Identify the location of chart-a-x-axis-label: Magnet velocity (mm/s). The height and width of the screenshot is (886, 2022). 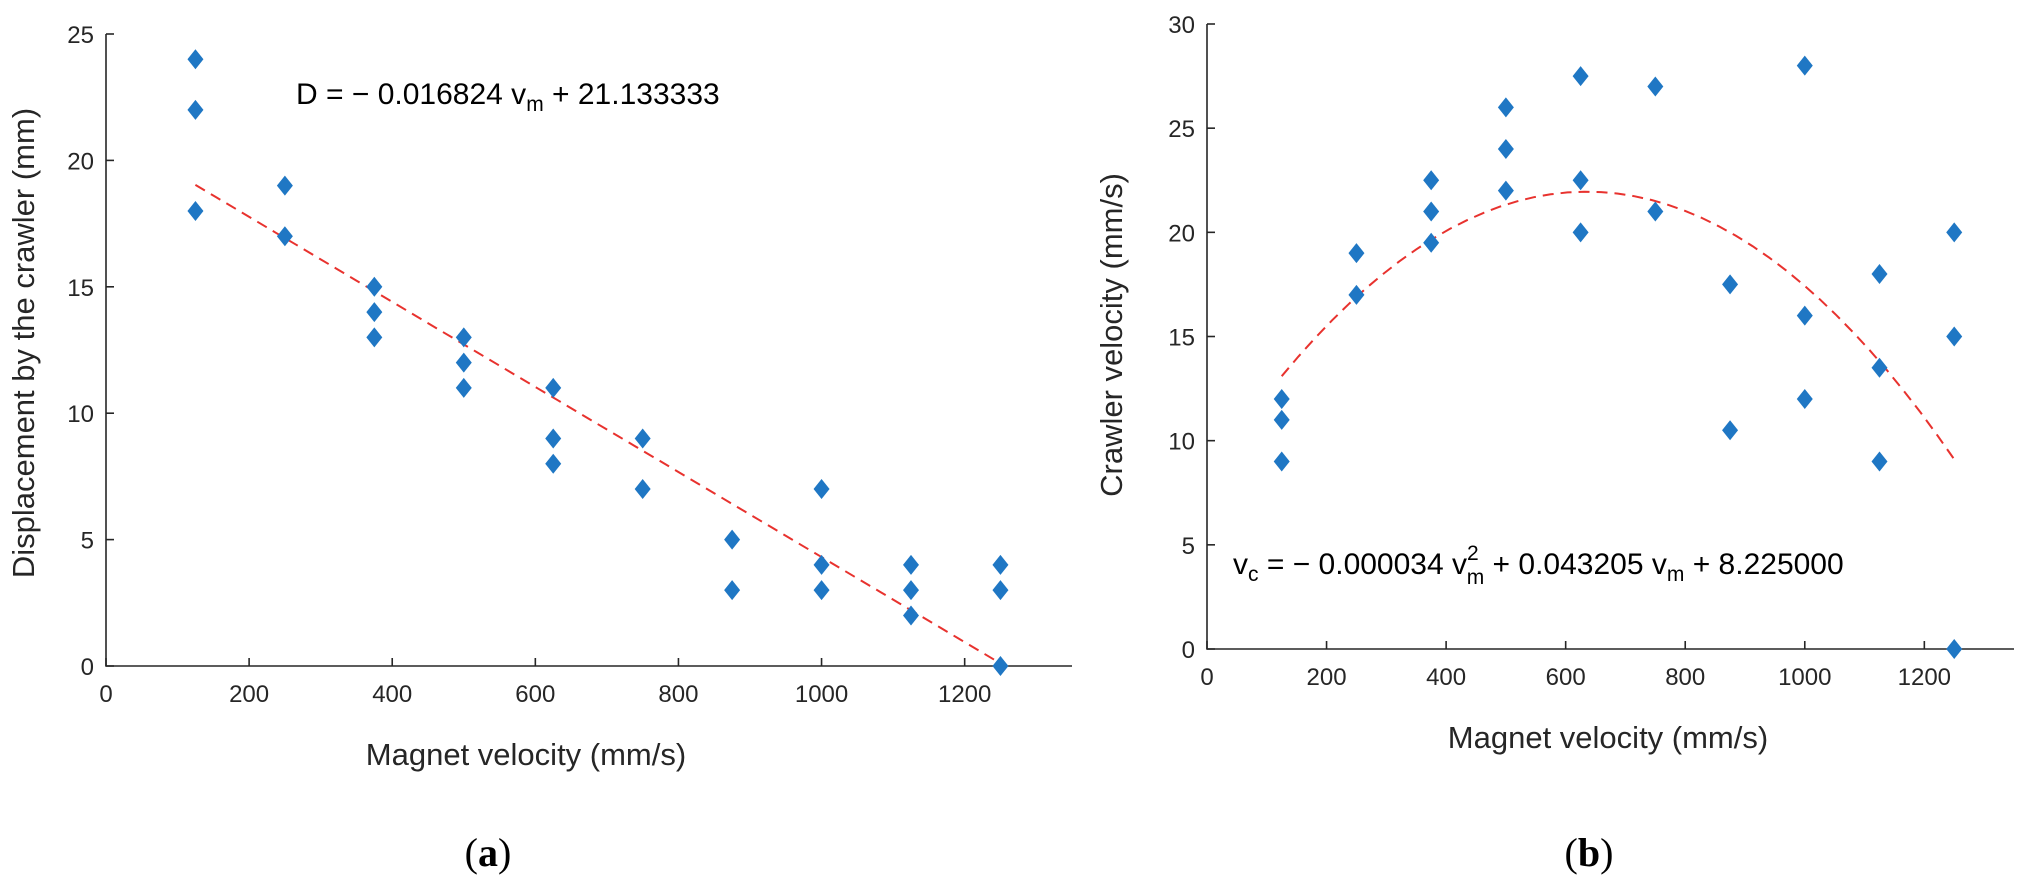
(526, 754).